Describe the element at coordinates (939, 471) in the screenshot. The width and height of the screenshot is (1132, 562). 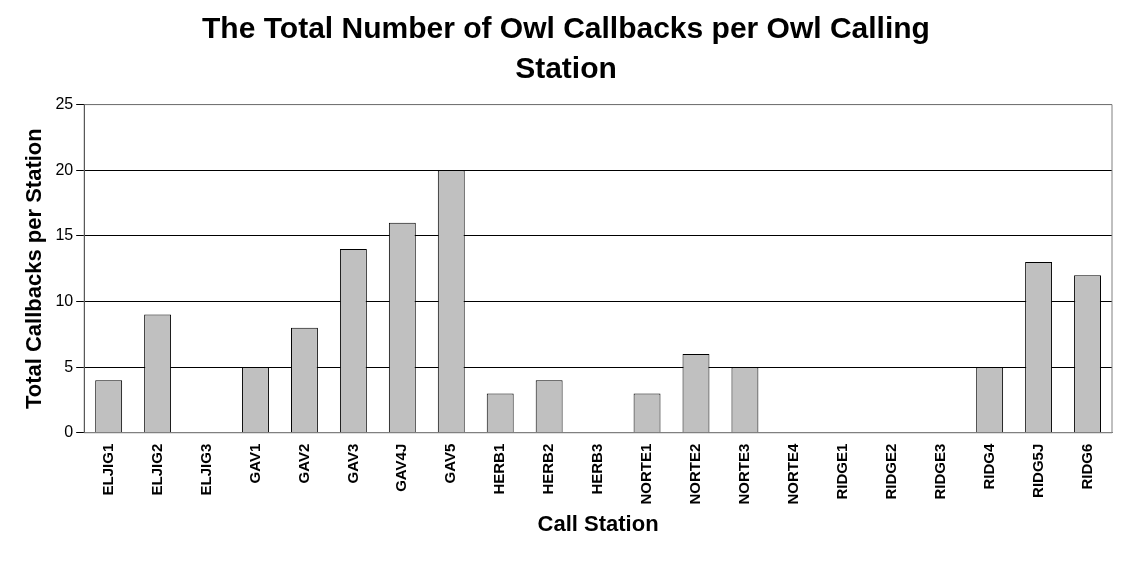
I see `x-tick-label: RIDGE3` at that location.